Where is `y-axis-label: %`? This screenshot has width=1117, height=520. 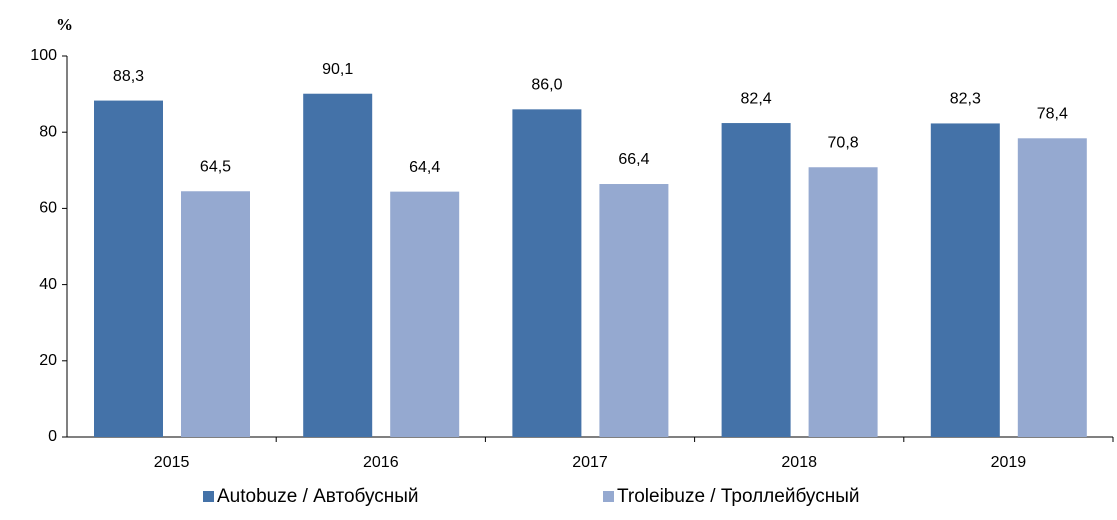 y-axis-label: % is located at coordinates (64, 24).